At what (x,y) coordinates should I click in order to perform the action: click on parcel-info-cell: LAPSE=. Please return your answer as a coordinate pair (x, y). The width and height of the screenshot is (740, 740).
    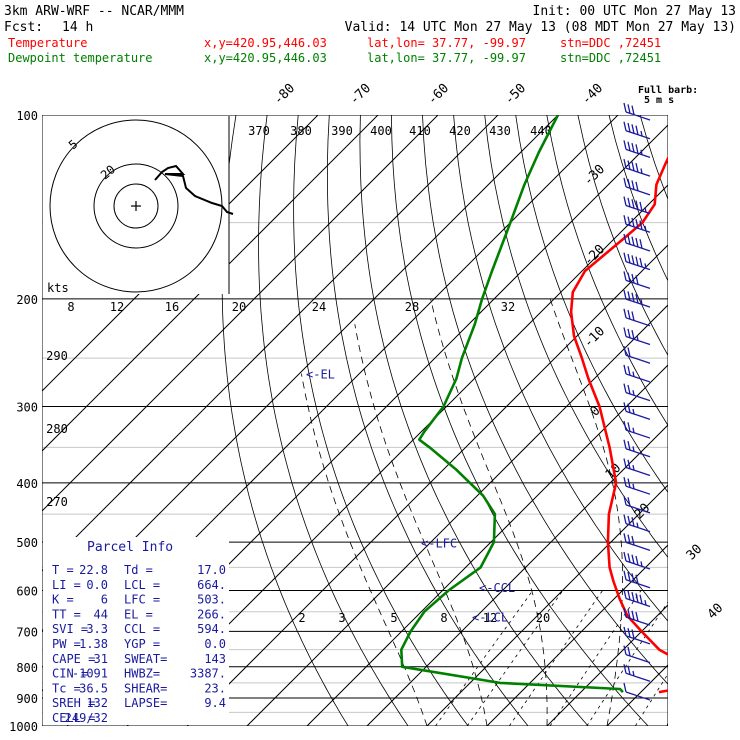
    Looking at the image, I should click on (145, 703).